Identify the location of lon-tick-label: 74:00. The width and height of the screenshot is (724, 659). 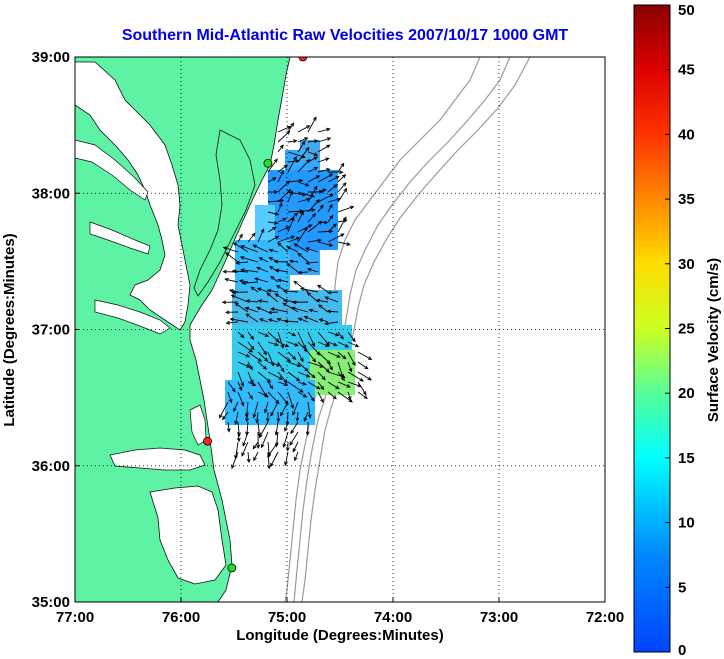
(393, 617).